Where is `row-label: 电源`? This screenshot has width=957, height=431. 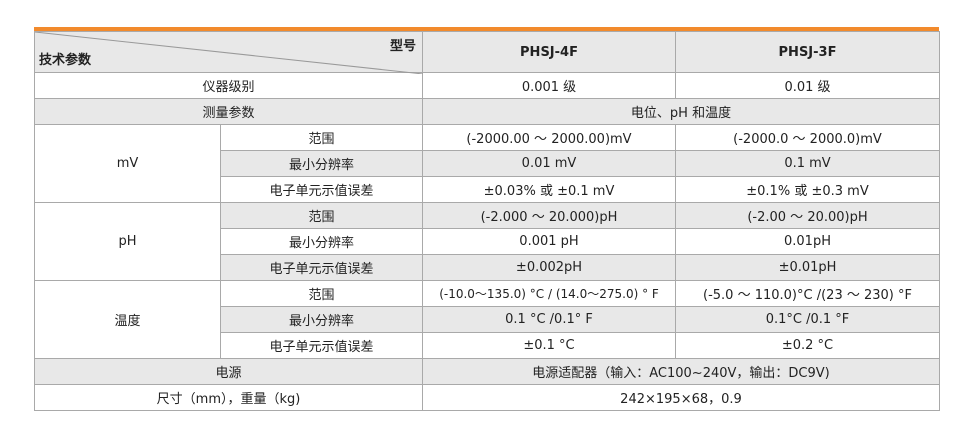 row-label: 电源 is located at coordinates (228, 371).